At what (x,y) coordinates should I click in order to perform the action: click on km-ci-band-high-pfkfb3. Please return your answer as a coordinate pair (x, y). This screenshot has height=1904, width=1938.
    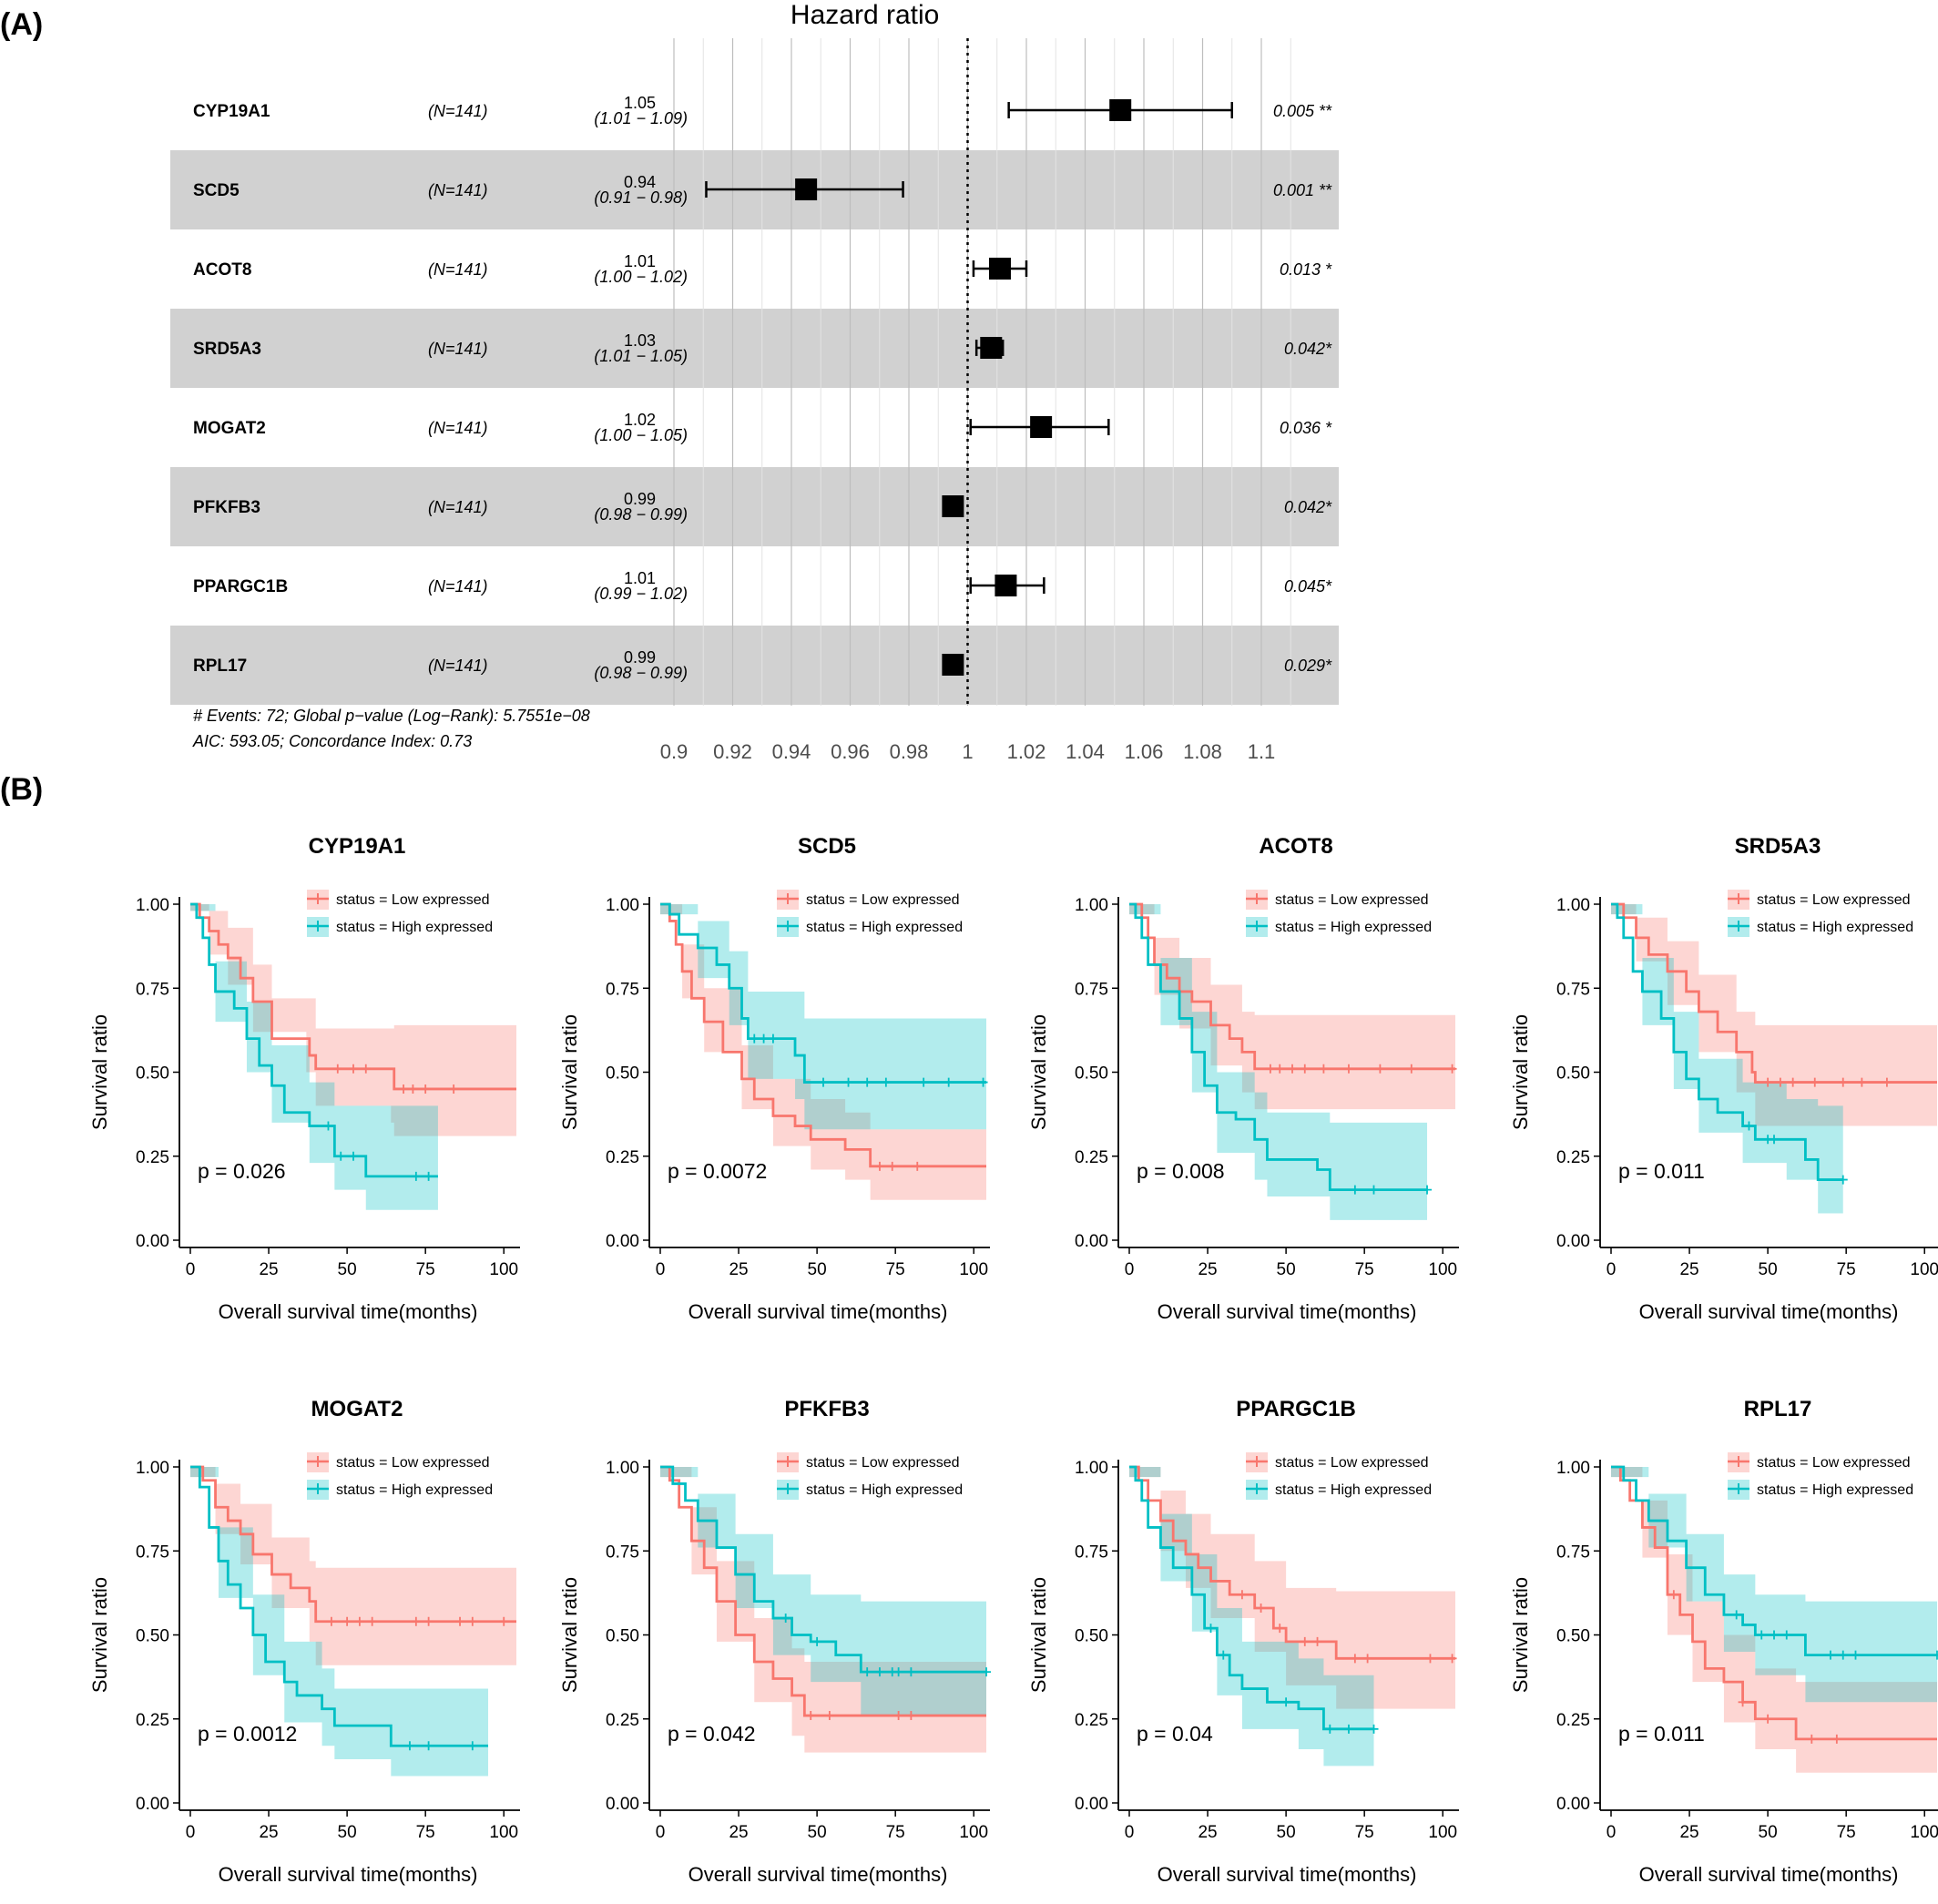
    Looking at the image, I should click on (823, 1591).